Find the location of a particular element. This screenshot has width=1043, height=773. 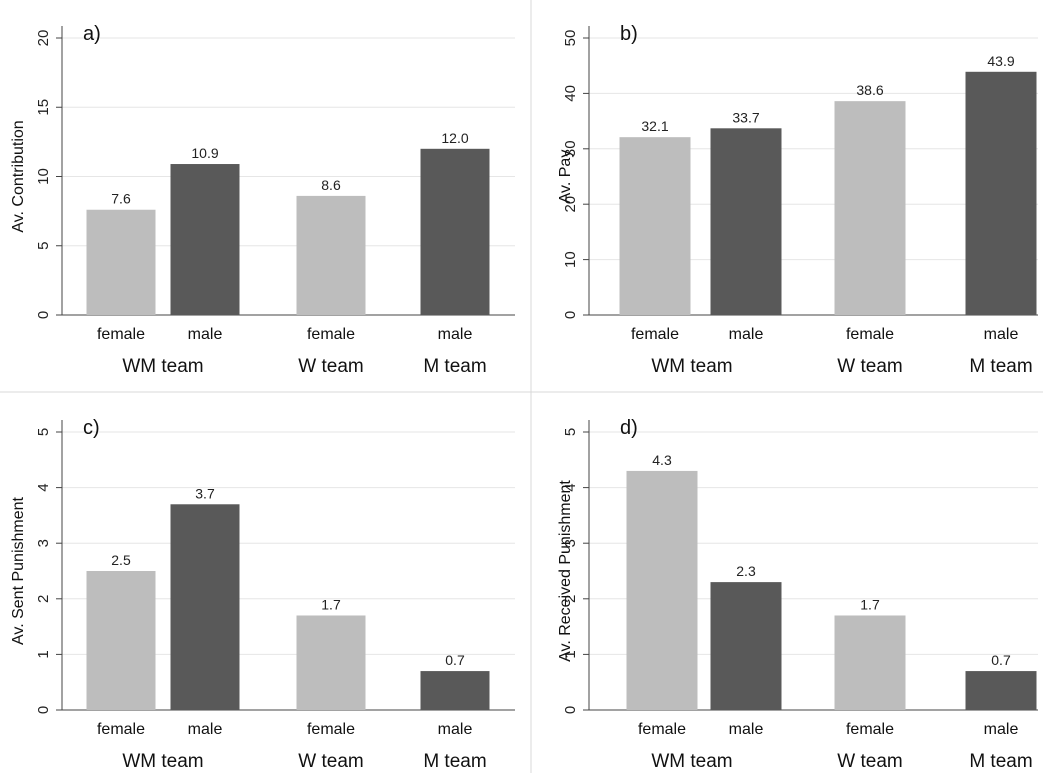

panel-label: a) is located at coordinates (92, 34).